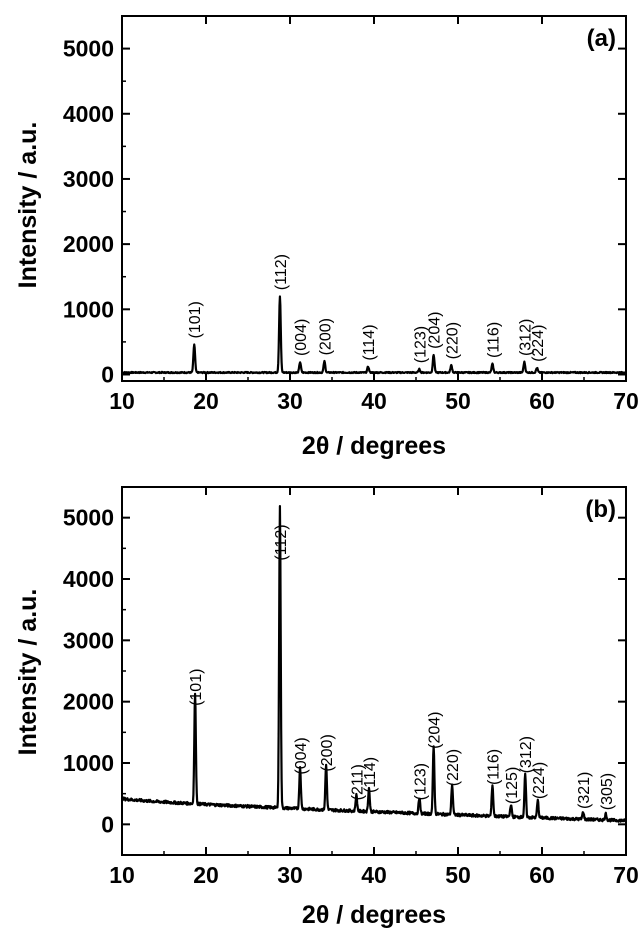 The height and width of the screenshot is (933, 641). Describe the element at coordinates (584, 790) in the screenshot. I see `peak-label: (321)` at that location.